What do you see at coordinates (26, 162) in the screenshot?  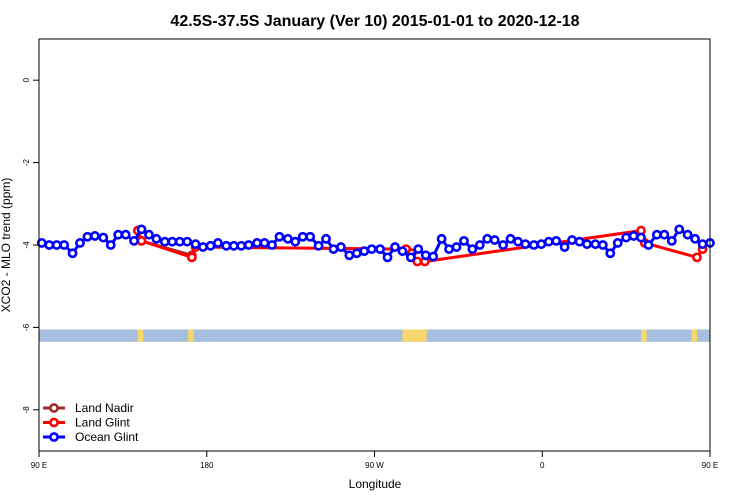 I see `y-tick-label: -2` at bounding box center [26, 162].